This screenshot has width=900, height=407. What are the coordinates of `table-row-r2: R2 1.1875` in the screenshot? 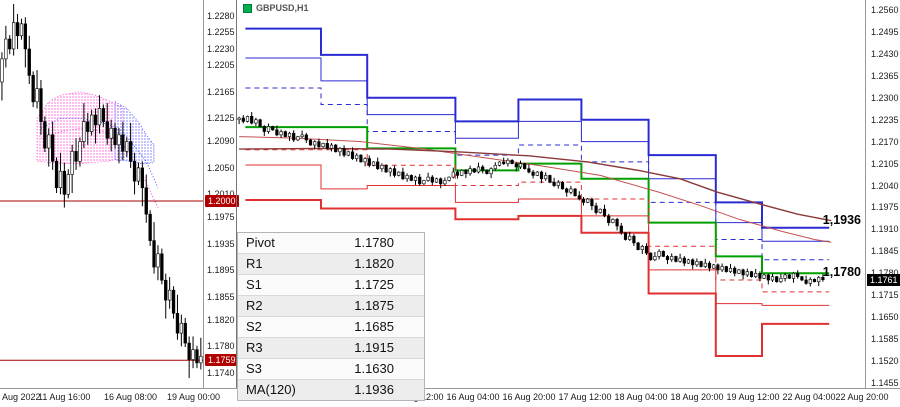 It's located at (331, 306).